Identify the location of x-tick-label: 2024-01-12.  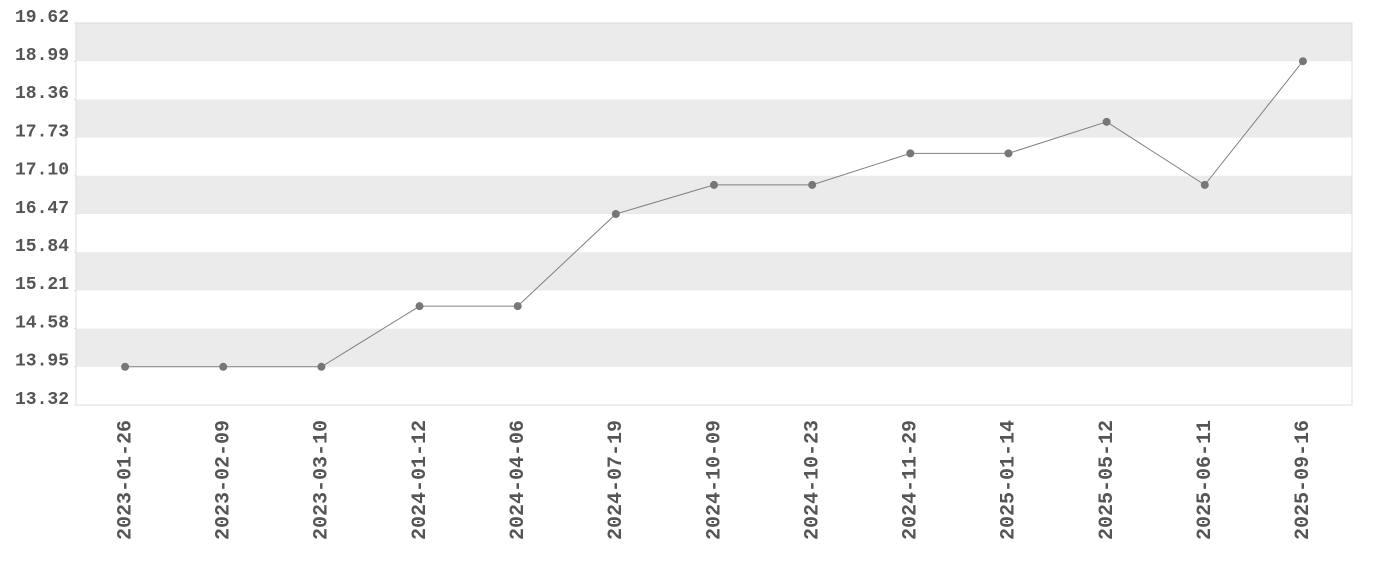
(420, 480).